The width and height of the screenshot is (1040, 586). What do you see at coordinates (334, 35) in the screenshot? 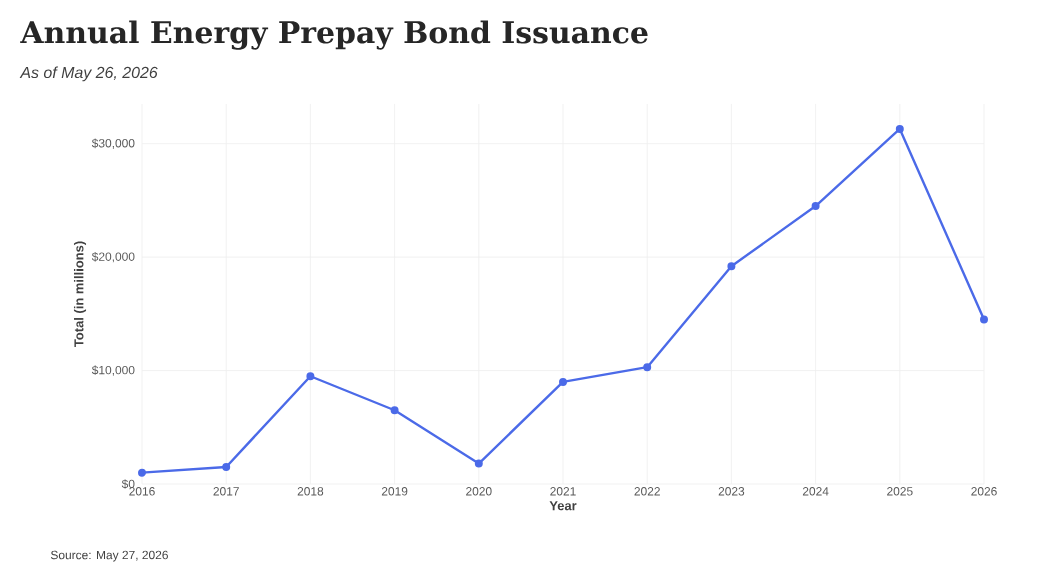
I see `chart-title: Annual Energy Prepay Bond Issuance` at bounding box center [334, 35].